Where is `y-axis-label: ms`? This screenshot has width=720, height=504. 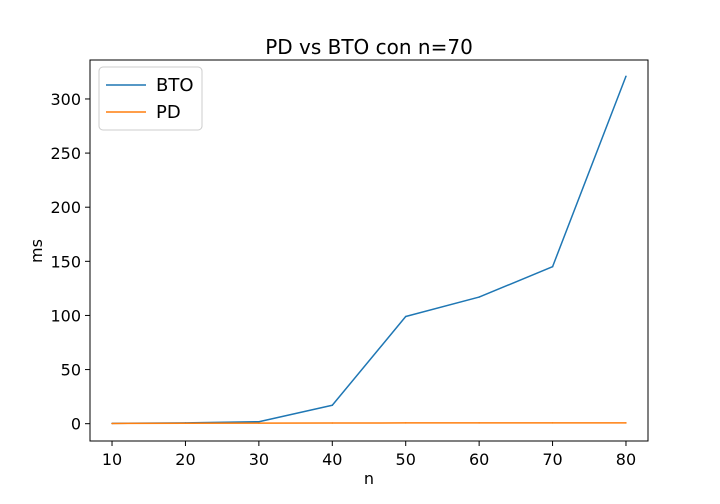
y-axis-label: ms is located at coordinates (36, 251).